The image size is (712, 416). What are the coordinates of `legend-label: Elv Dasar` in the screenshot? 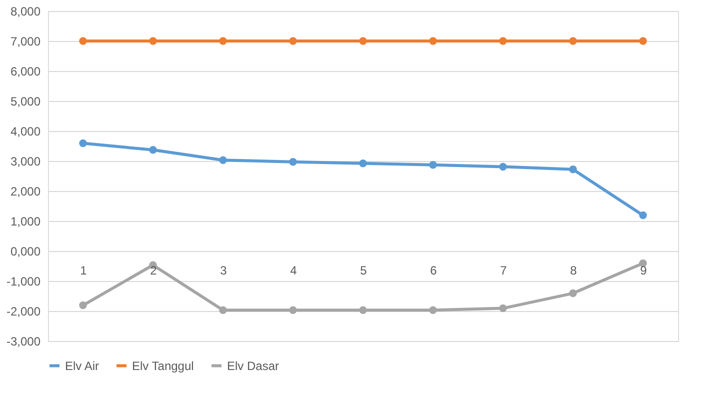 It's located at (253, 365).